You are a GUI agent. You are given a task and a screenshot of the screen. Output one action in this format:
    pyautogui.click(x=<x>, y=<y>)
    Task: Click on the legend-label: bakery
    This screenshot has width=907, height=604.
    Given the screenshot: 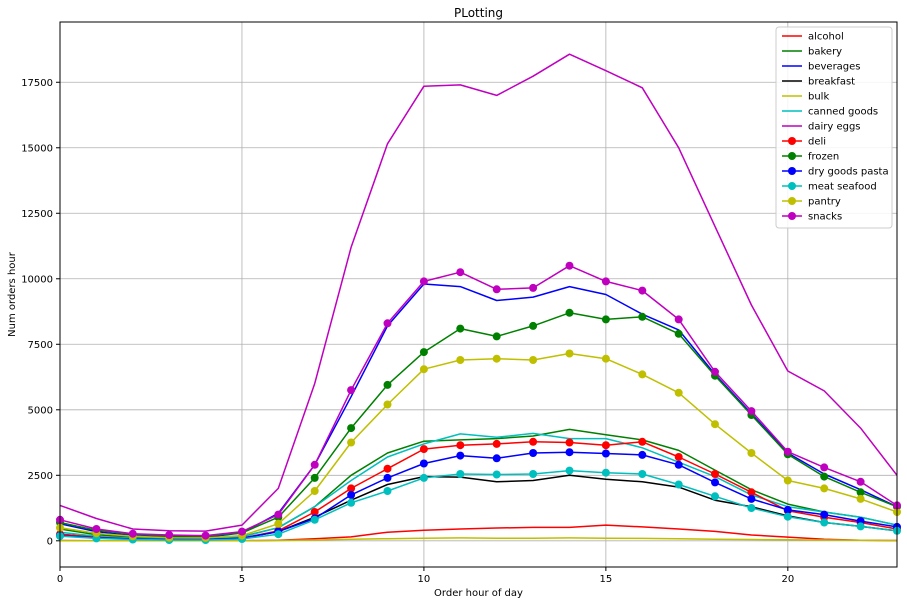 What is the action you would take?
    pyautogui.click(x=825, y=52)
    